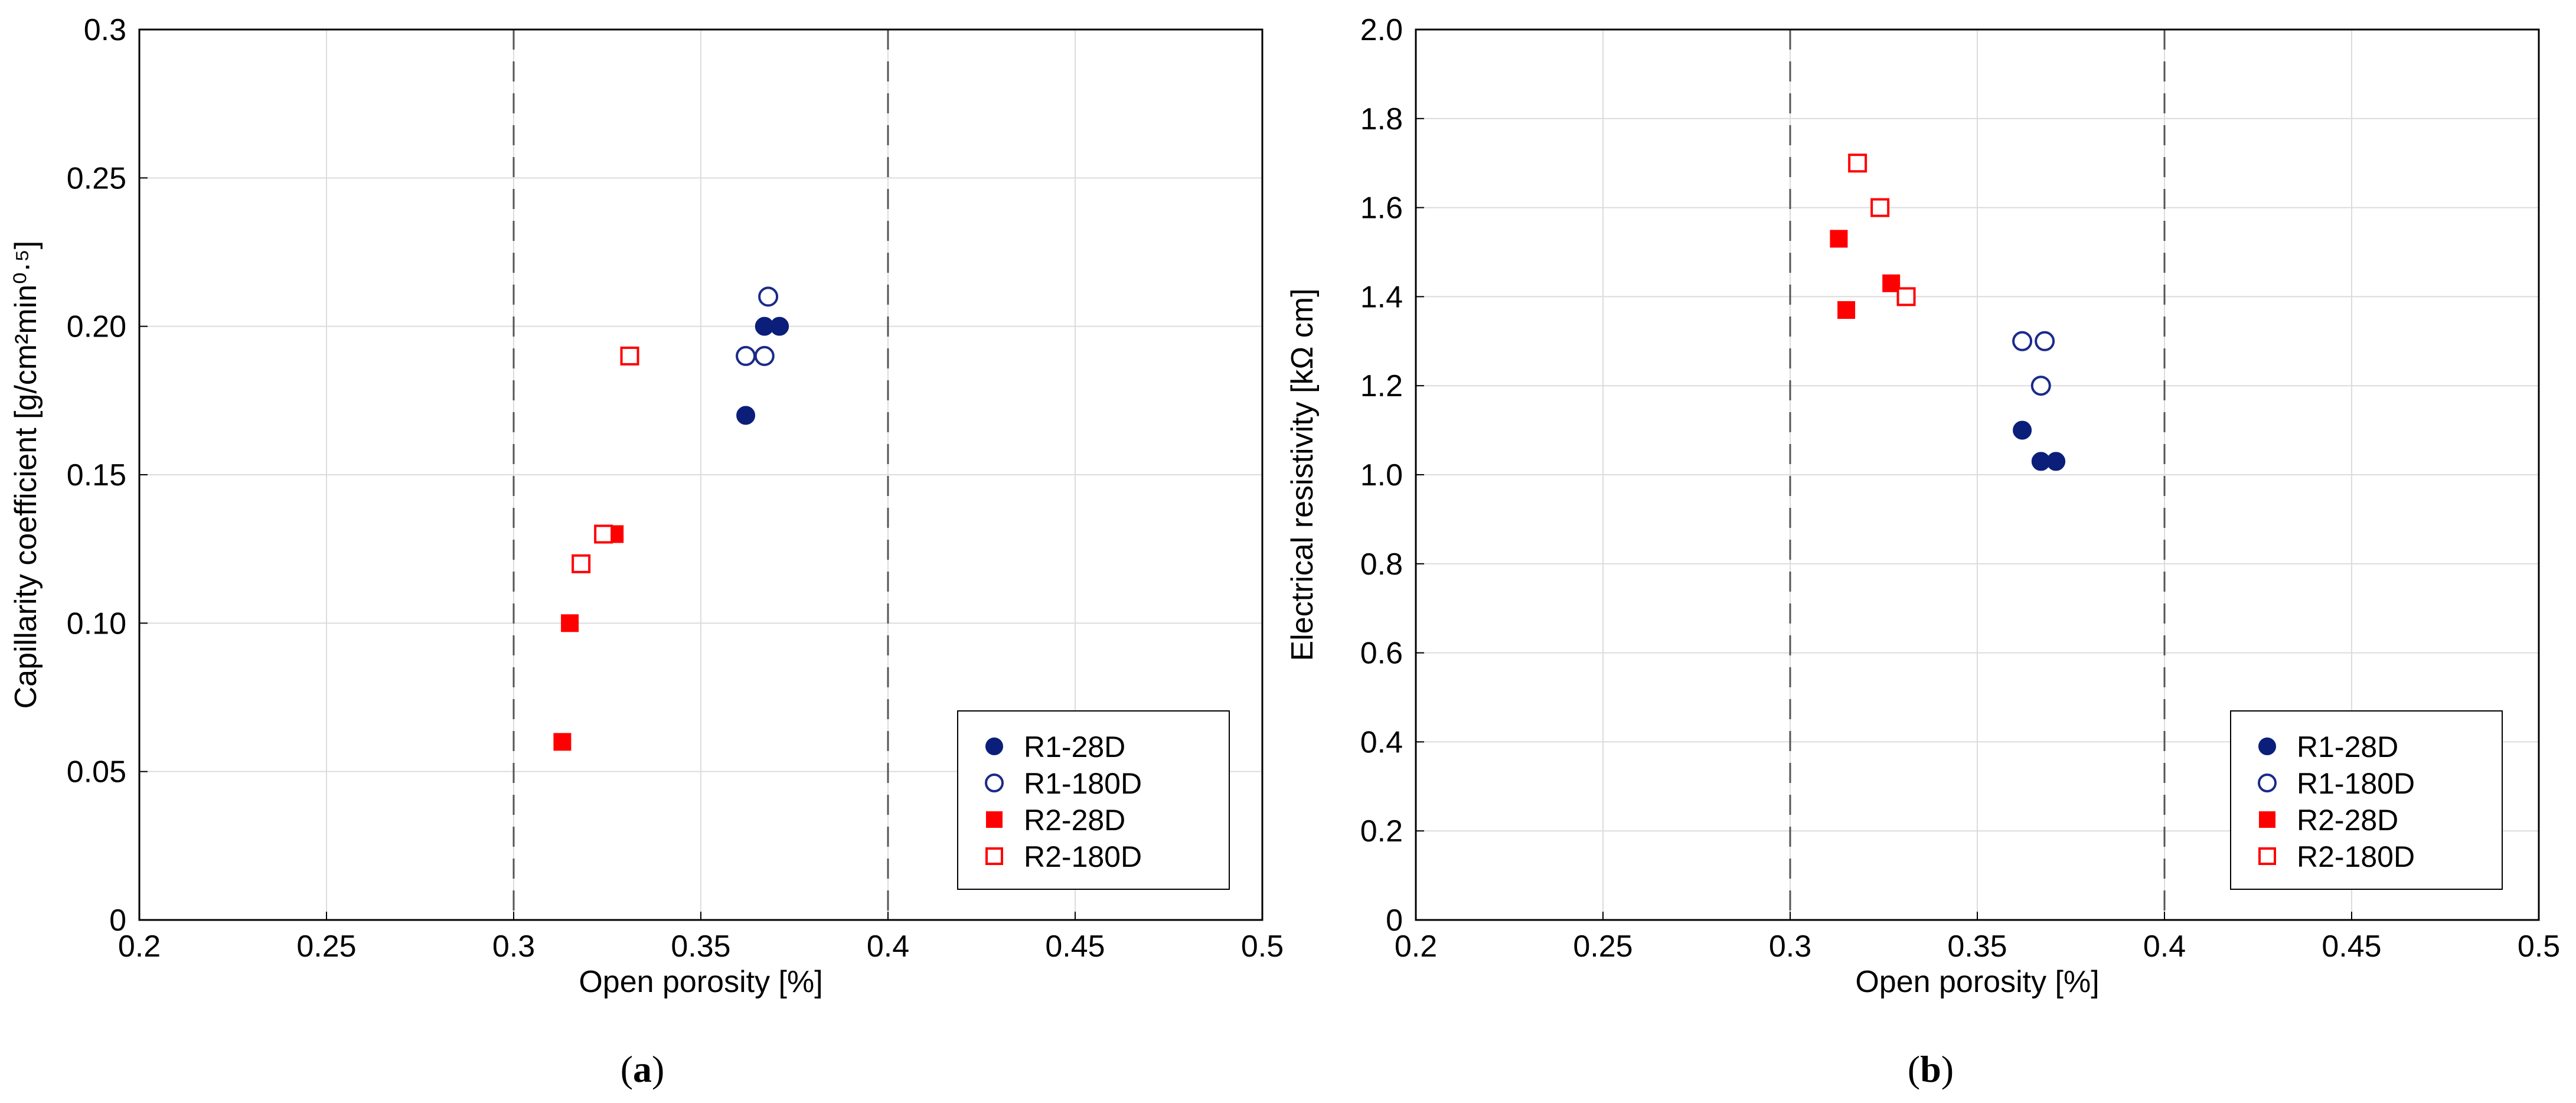 The image size is (2576, 1103). I want to click on panel-label: b, so click(1930, 1069).